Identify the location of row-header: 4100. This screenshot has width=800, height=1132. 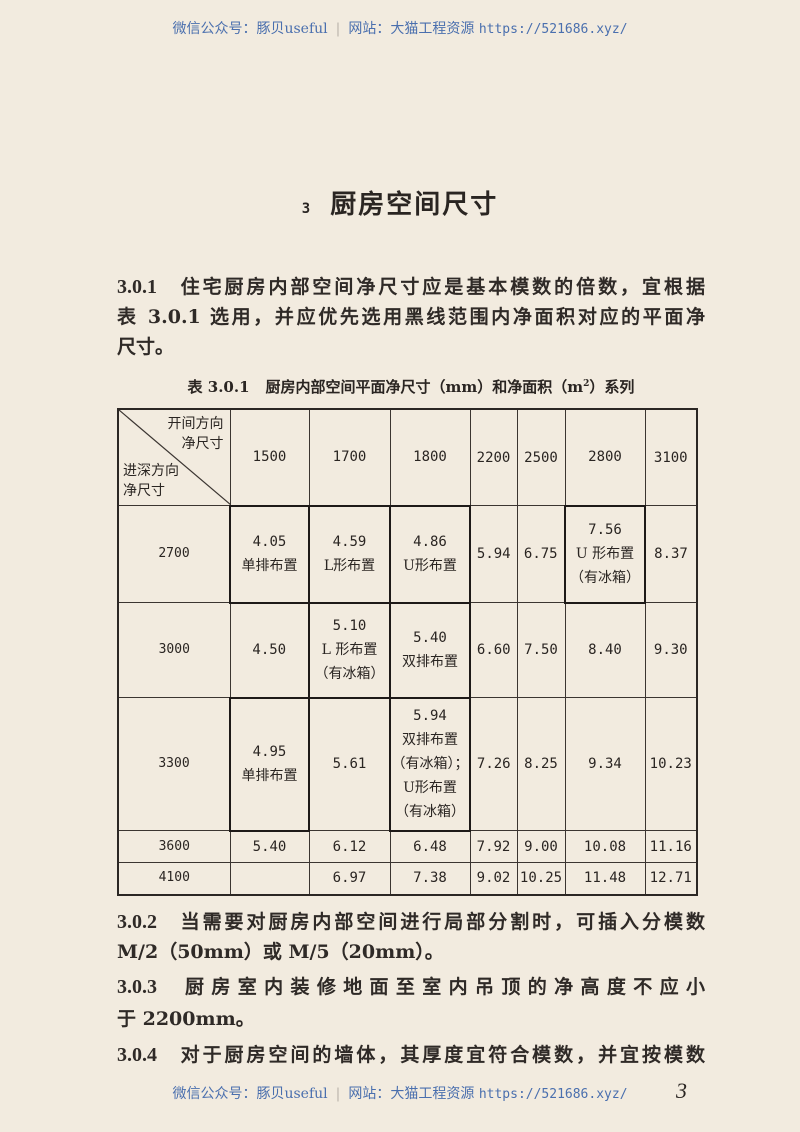
(174, 878).